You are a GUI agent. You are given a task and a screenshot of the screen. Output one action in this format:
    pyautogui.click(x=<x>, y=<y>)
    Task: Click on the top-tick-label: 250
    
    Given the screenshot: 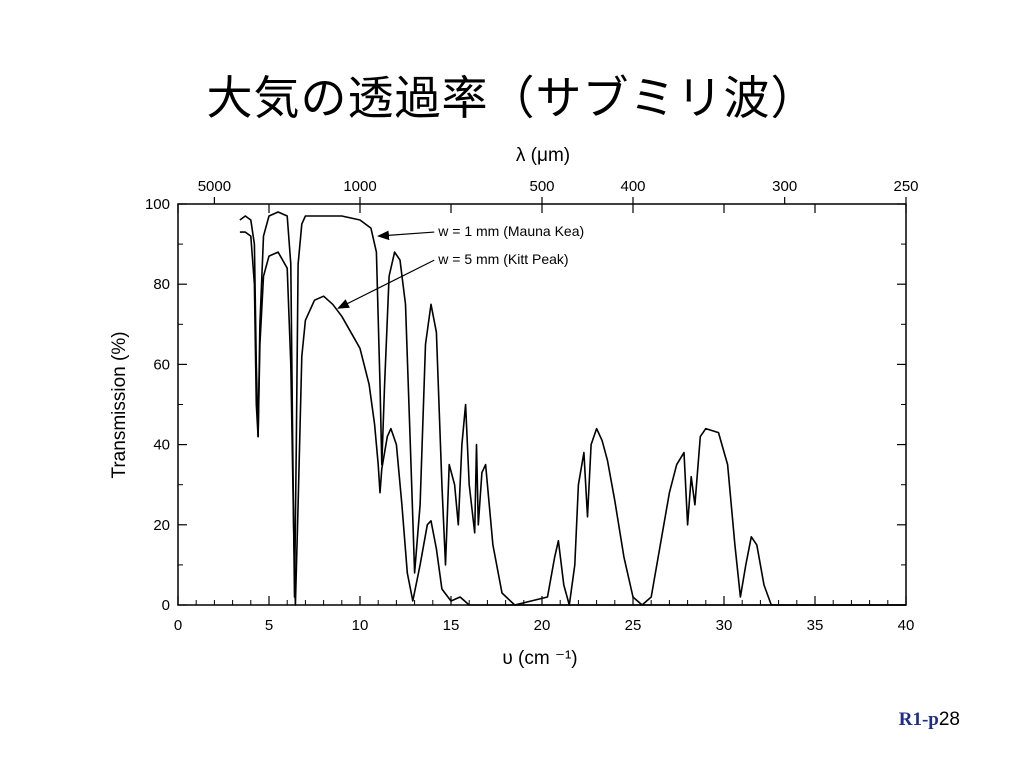 What is the action you would take?
    pyautogui.click(x=905, y=186)
    